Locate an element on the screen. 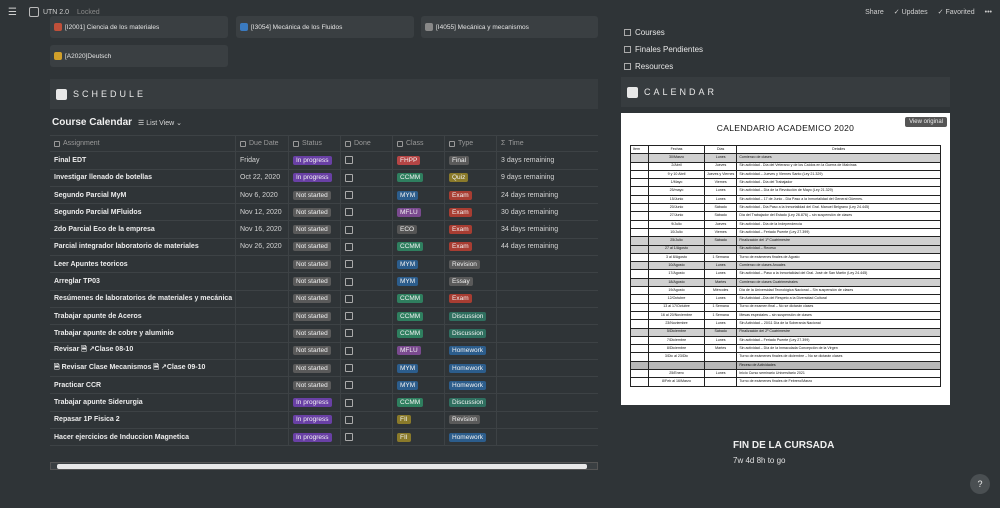 The image size is (1000, 508). assignment-cell: Hacer ejercicios de Induccion Magnetica is located at coordinates (143, 437).